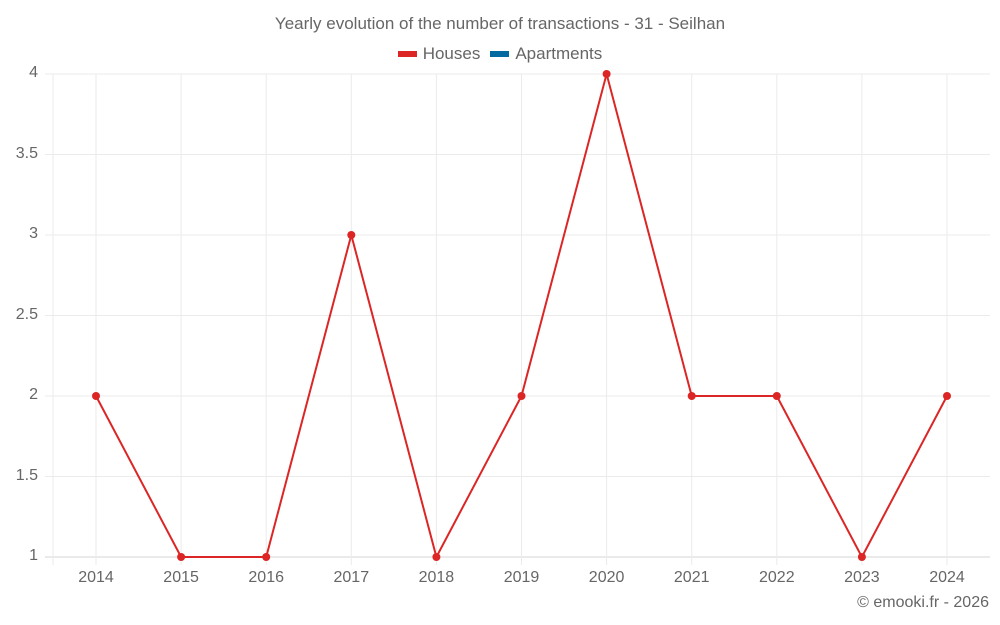 Image resolution: width=1000 pixels, height=625 pixels. What do you see at coordinates (181, 577) in the screenshot?
I see `x-tick-label: 2015` at bounding box center [181, 577].